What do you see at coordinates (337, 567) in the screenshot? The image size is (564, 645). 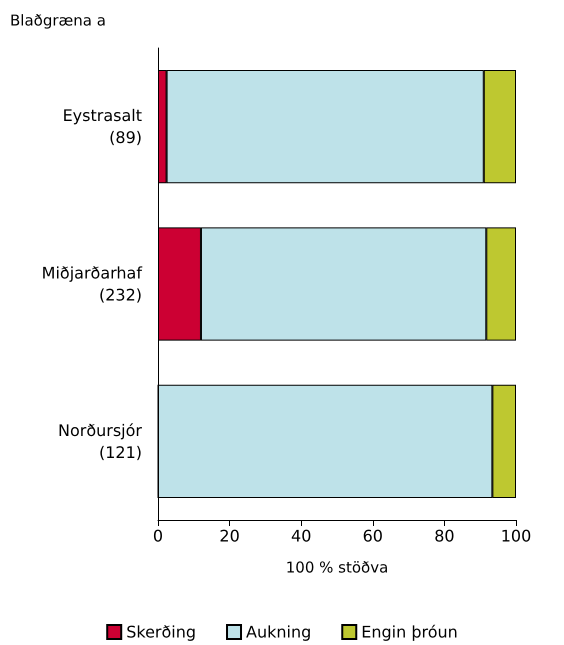 I see `x-axis-title: 100 % stöðva` at bounding box center [337, 567].